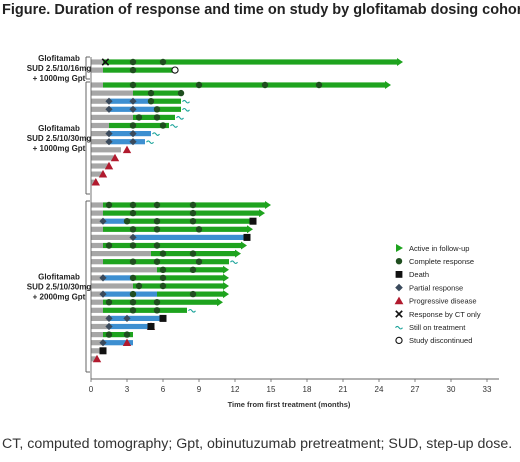  Describe the element at coordinates (127, 389) in the screenshot. I see `x-tick-label: 3` at that location.